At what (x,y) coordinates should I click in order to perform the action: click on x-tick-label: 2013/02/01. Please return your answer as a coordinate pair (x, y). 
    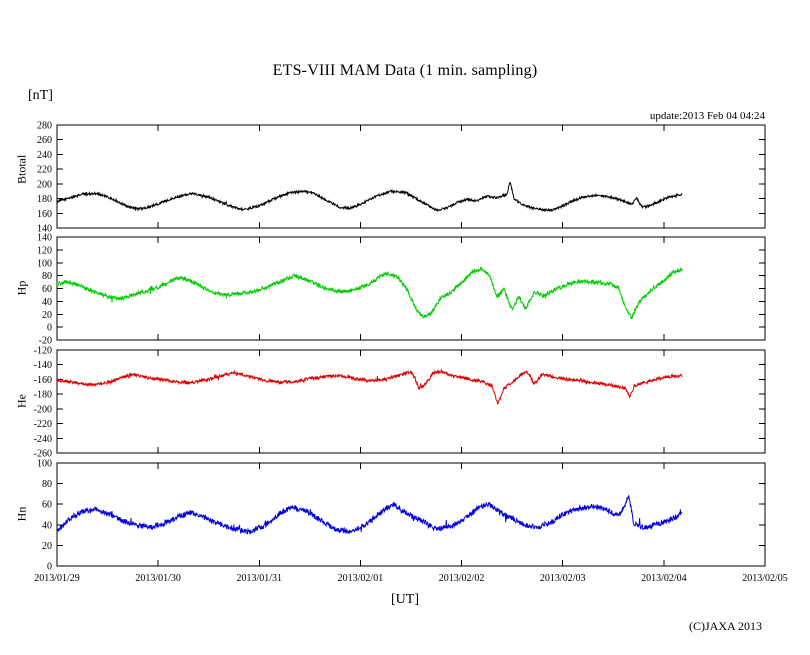
    Looking at the image, I should click on (361, 578).